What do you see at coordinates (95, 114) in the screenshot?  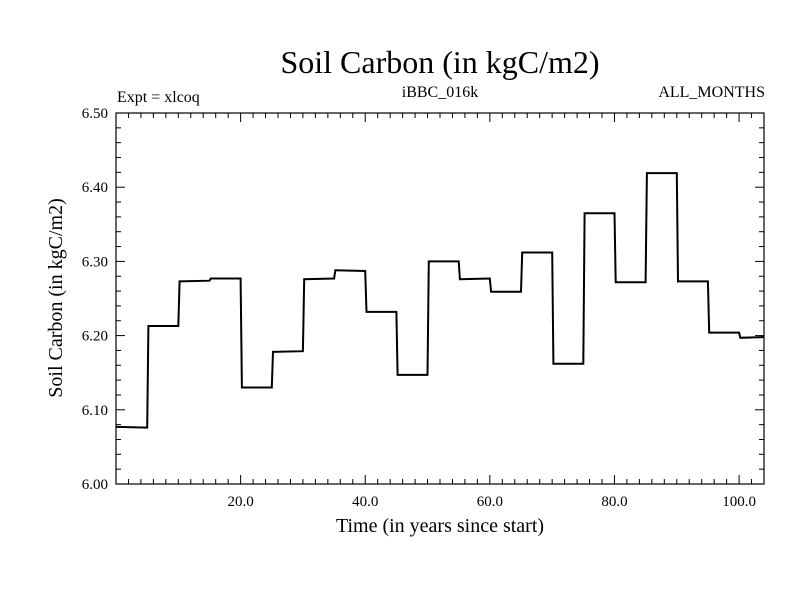 I see `y-tick-label: 6.50` at bounding box center [95, 114].